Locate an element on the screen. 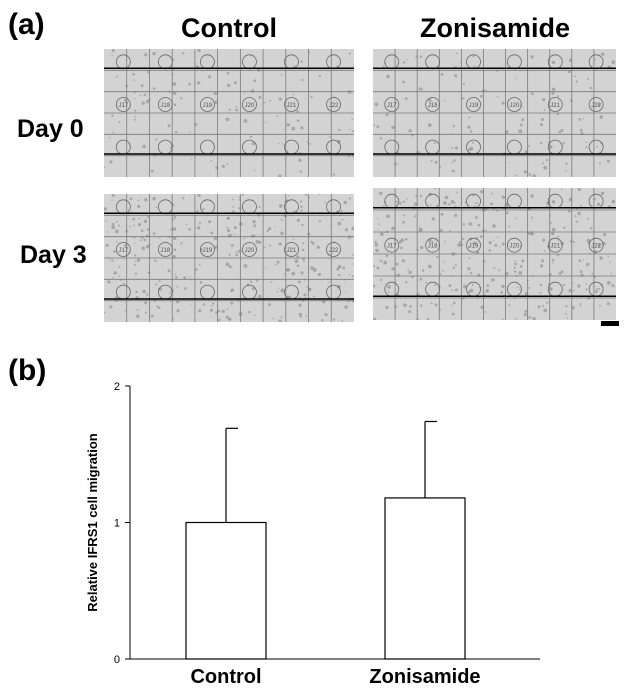 The image size is (624, 688). row-title-day3: Day 3 is located at coordinates (53, 255).